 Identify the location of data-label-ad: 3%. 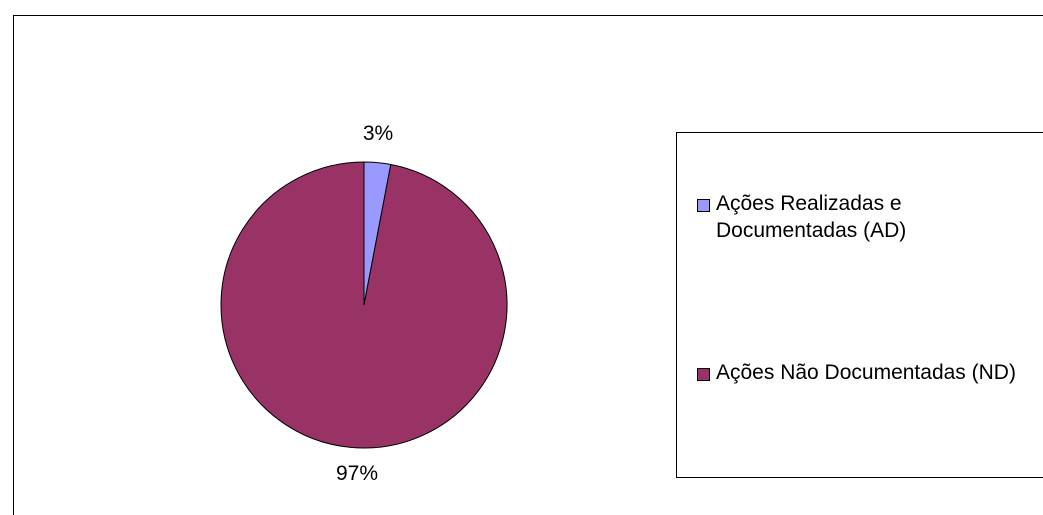
(378, 133).